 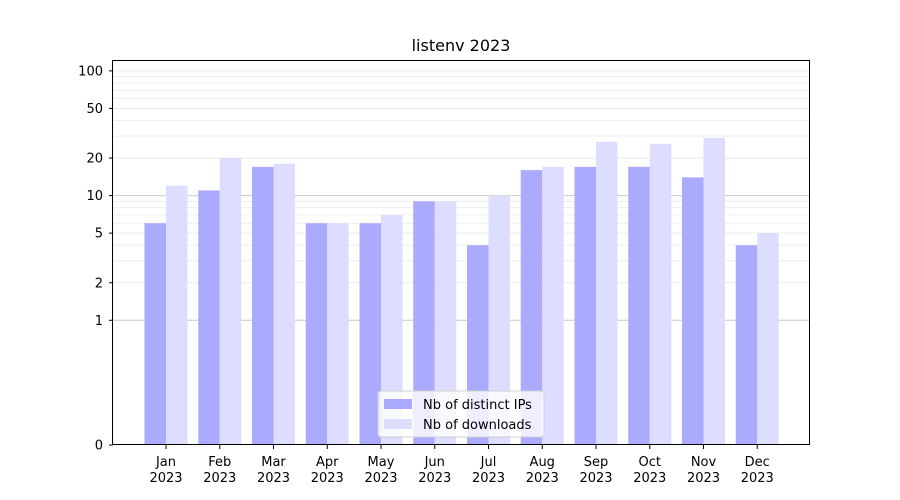 What do you see at coordinates (380, 470) in the screenshot?
I see `x-tick-label: May 2023` at bounding box center [380, 470].